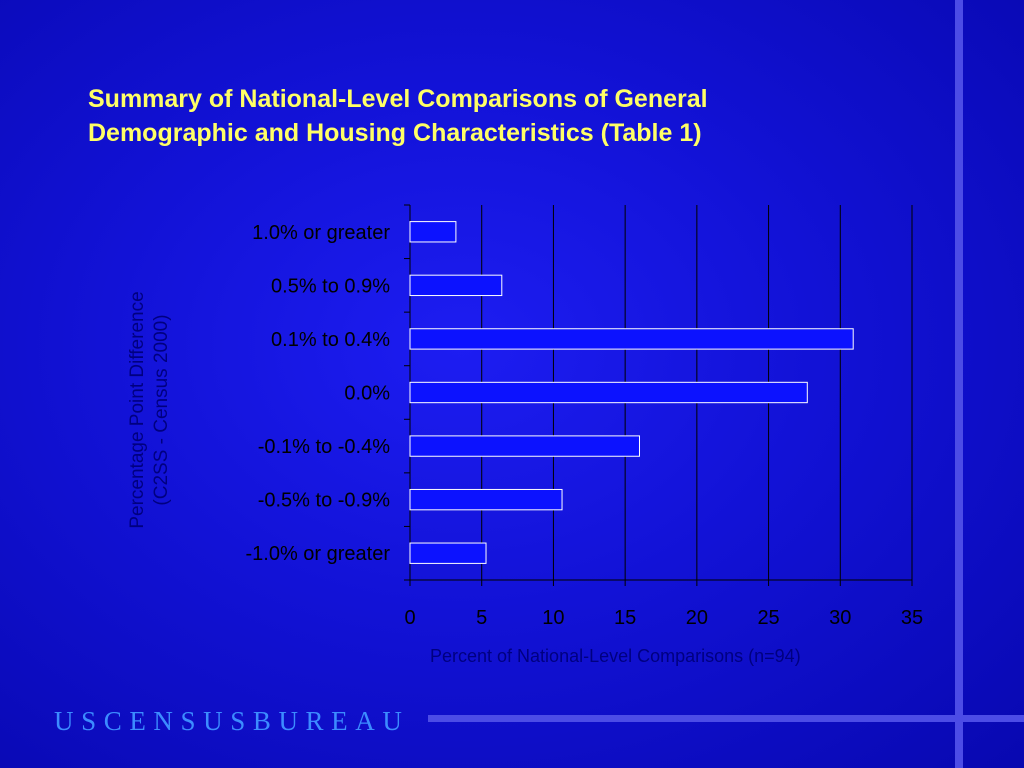  What do you see at coordinates (324, 501) in the screenshot?
I see `y-category-label: -0.5% to -0.9%` at bounding box center [324, 501].